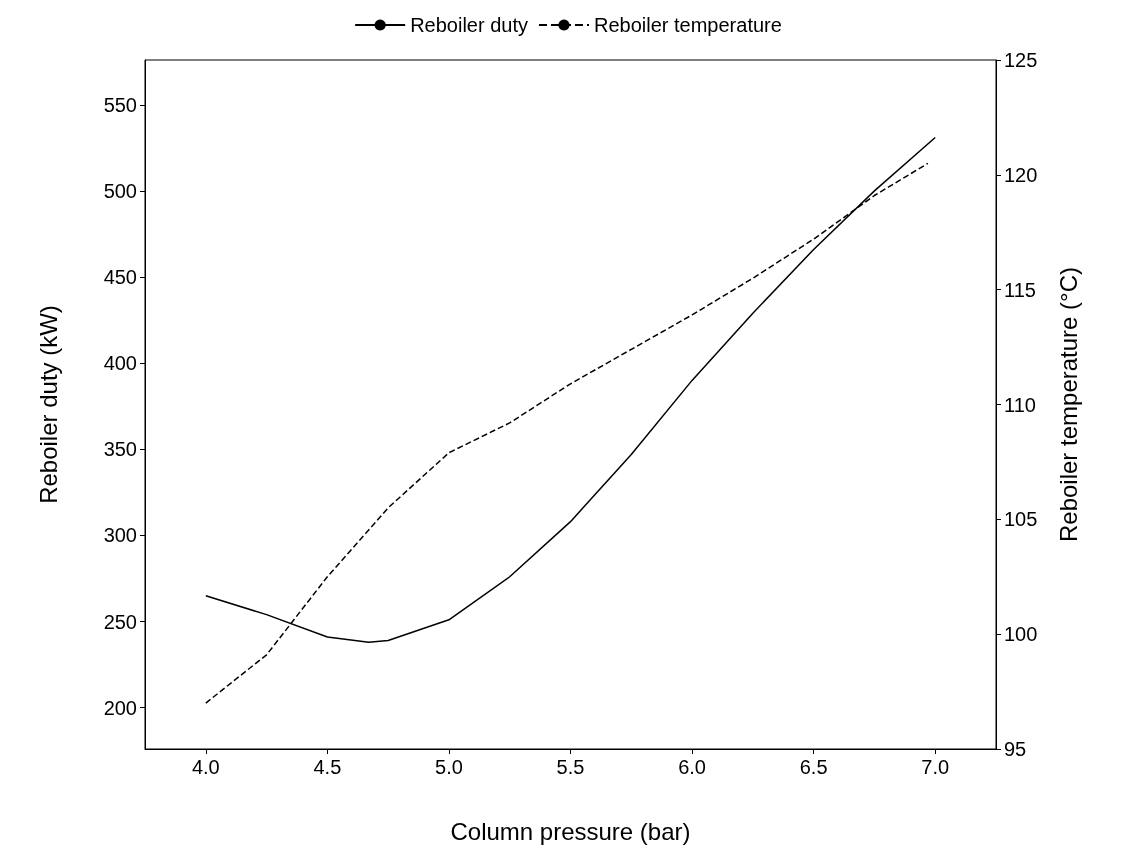 This screenshot has width=1136, height=867. What do you see at coordinates (48, 404) in the screenshot?
I see `y-axis-title: Reboiler duty (kW)` at bounding box center [48, 404].